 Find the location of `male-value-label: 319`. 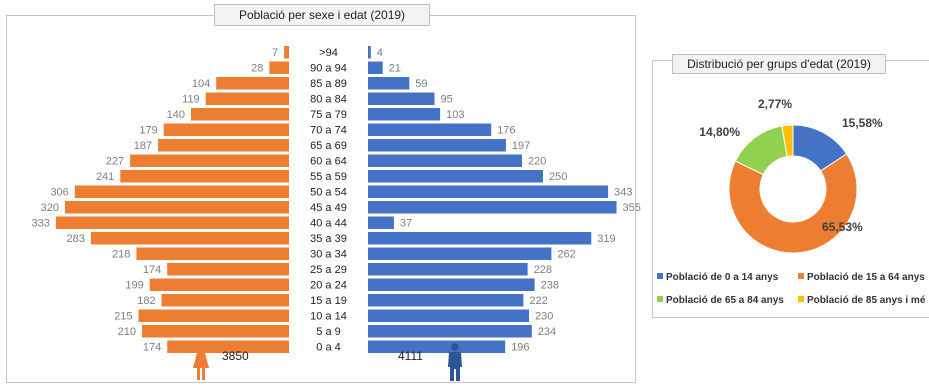

male-value-label: 319 is located at coordinates (606, 239).